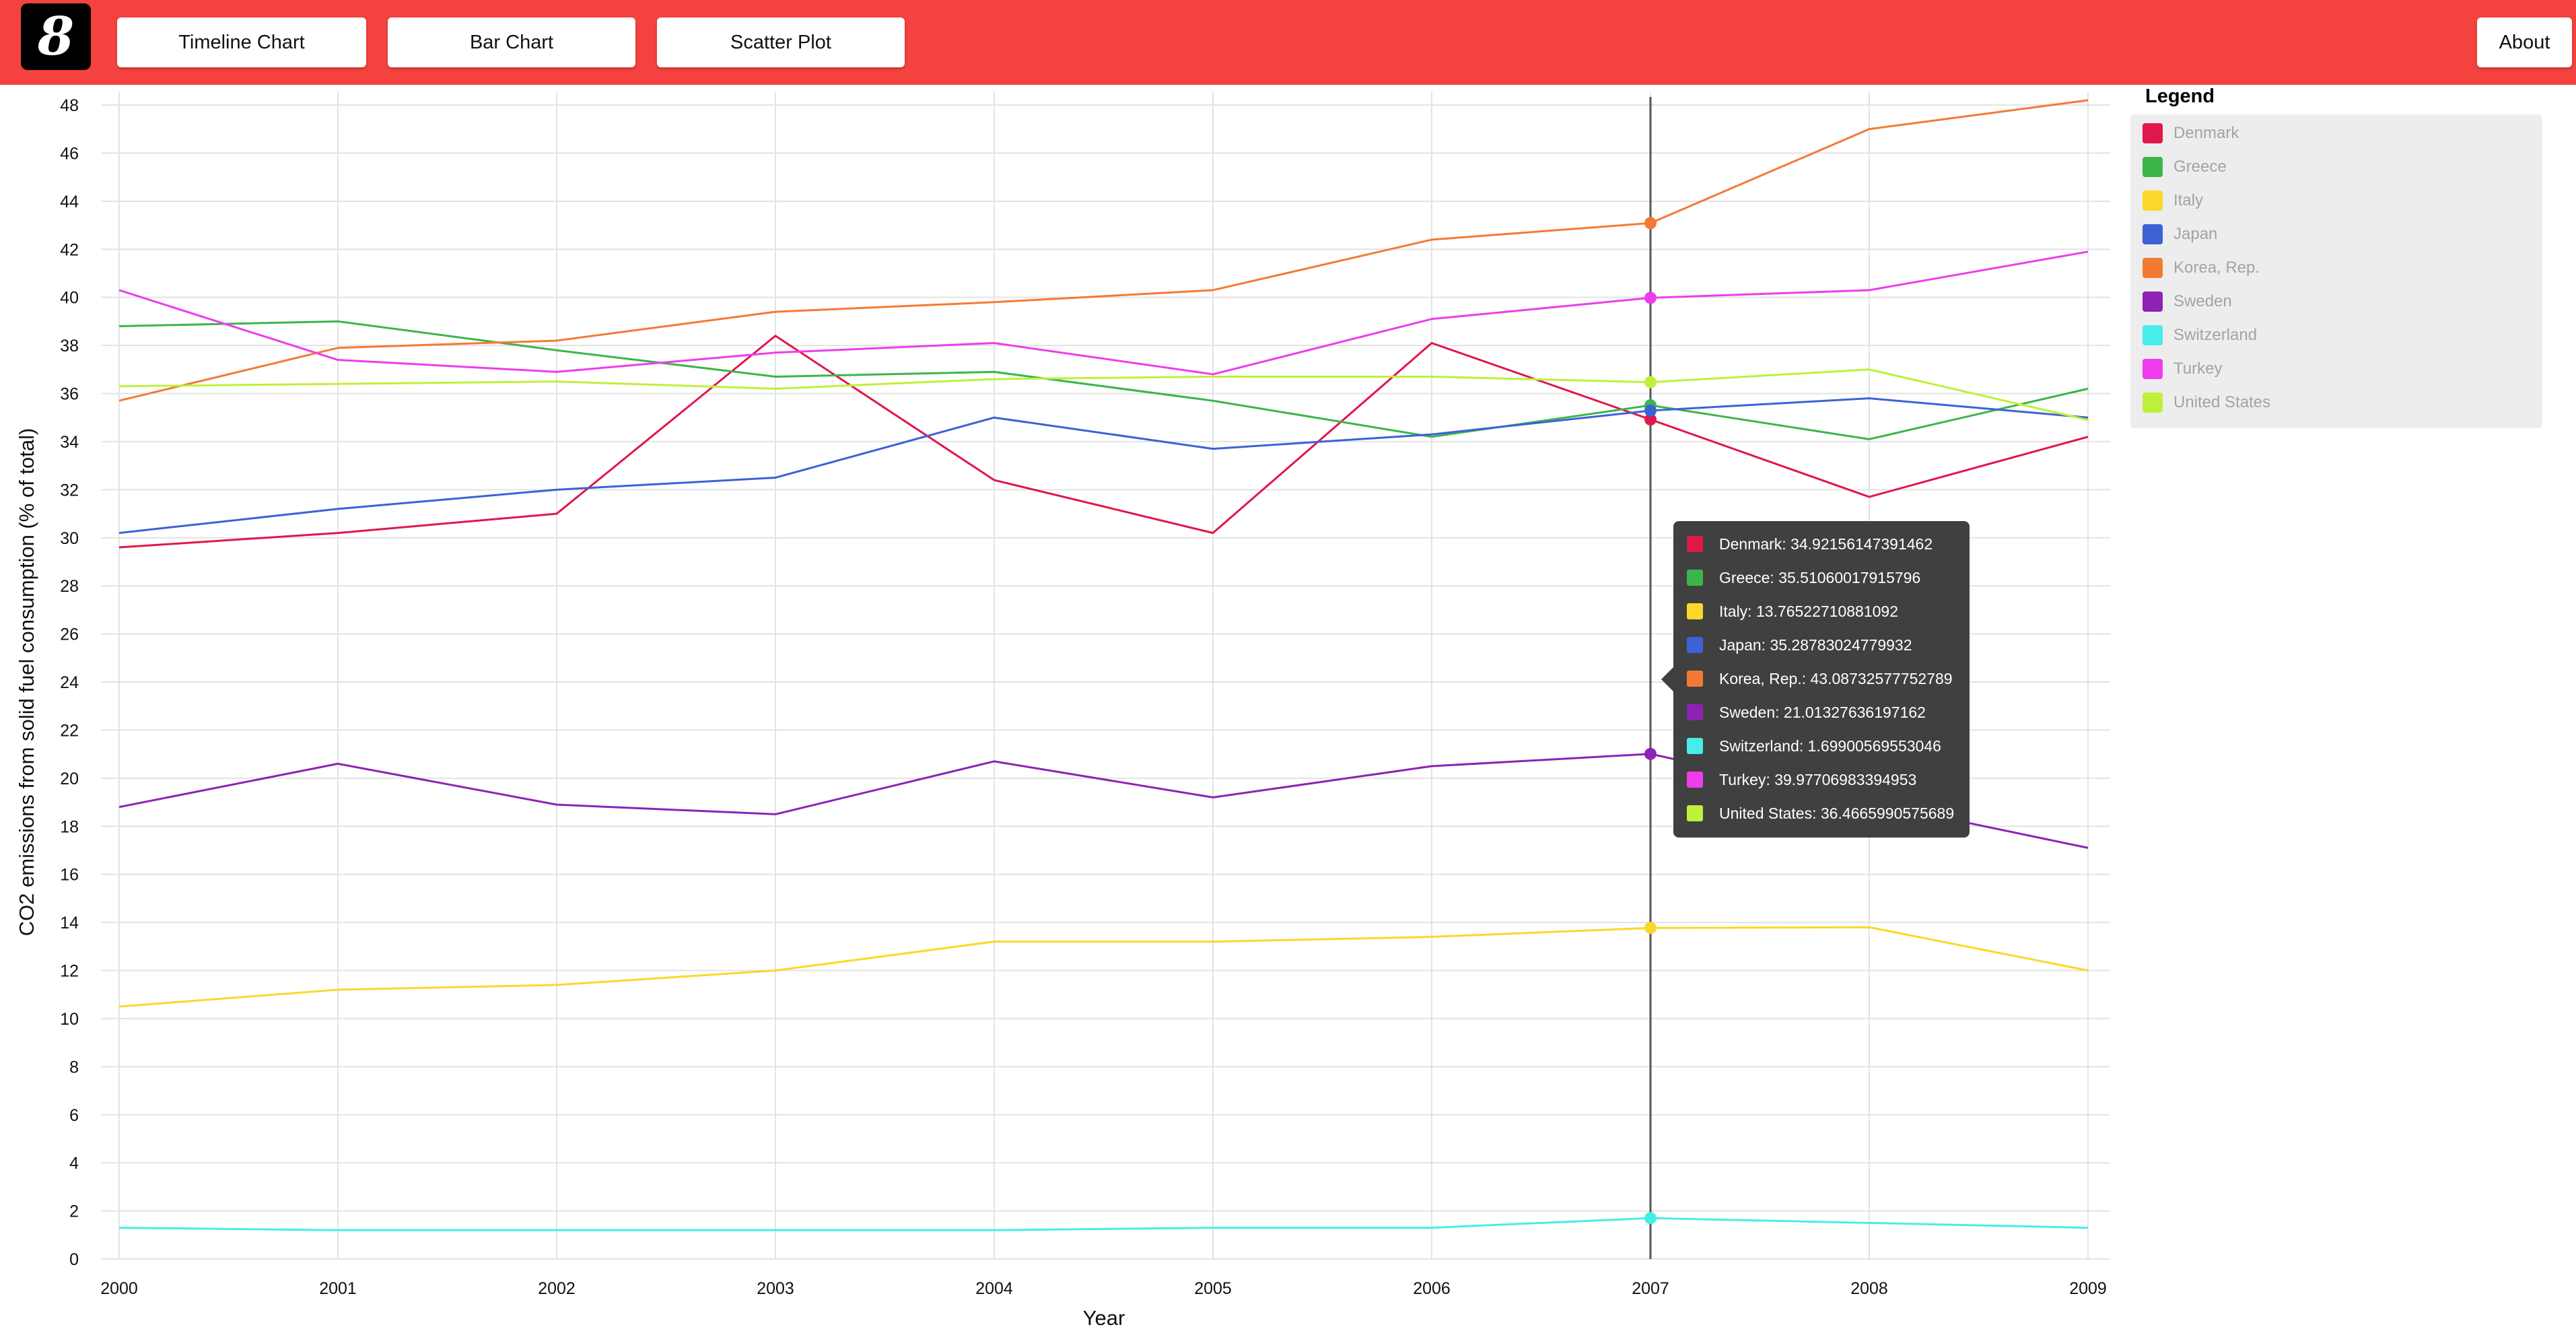 Image resolution: width=2576 pixels, height=1327 pixels. Describe the element at coordinates (69, 586) in the screenshot. I see `y-tick-label: 28` at that location.